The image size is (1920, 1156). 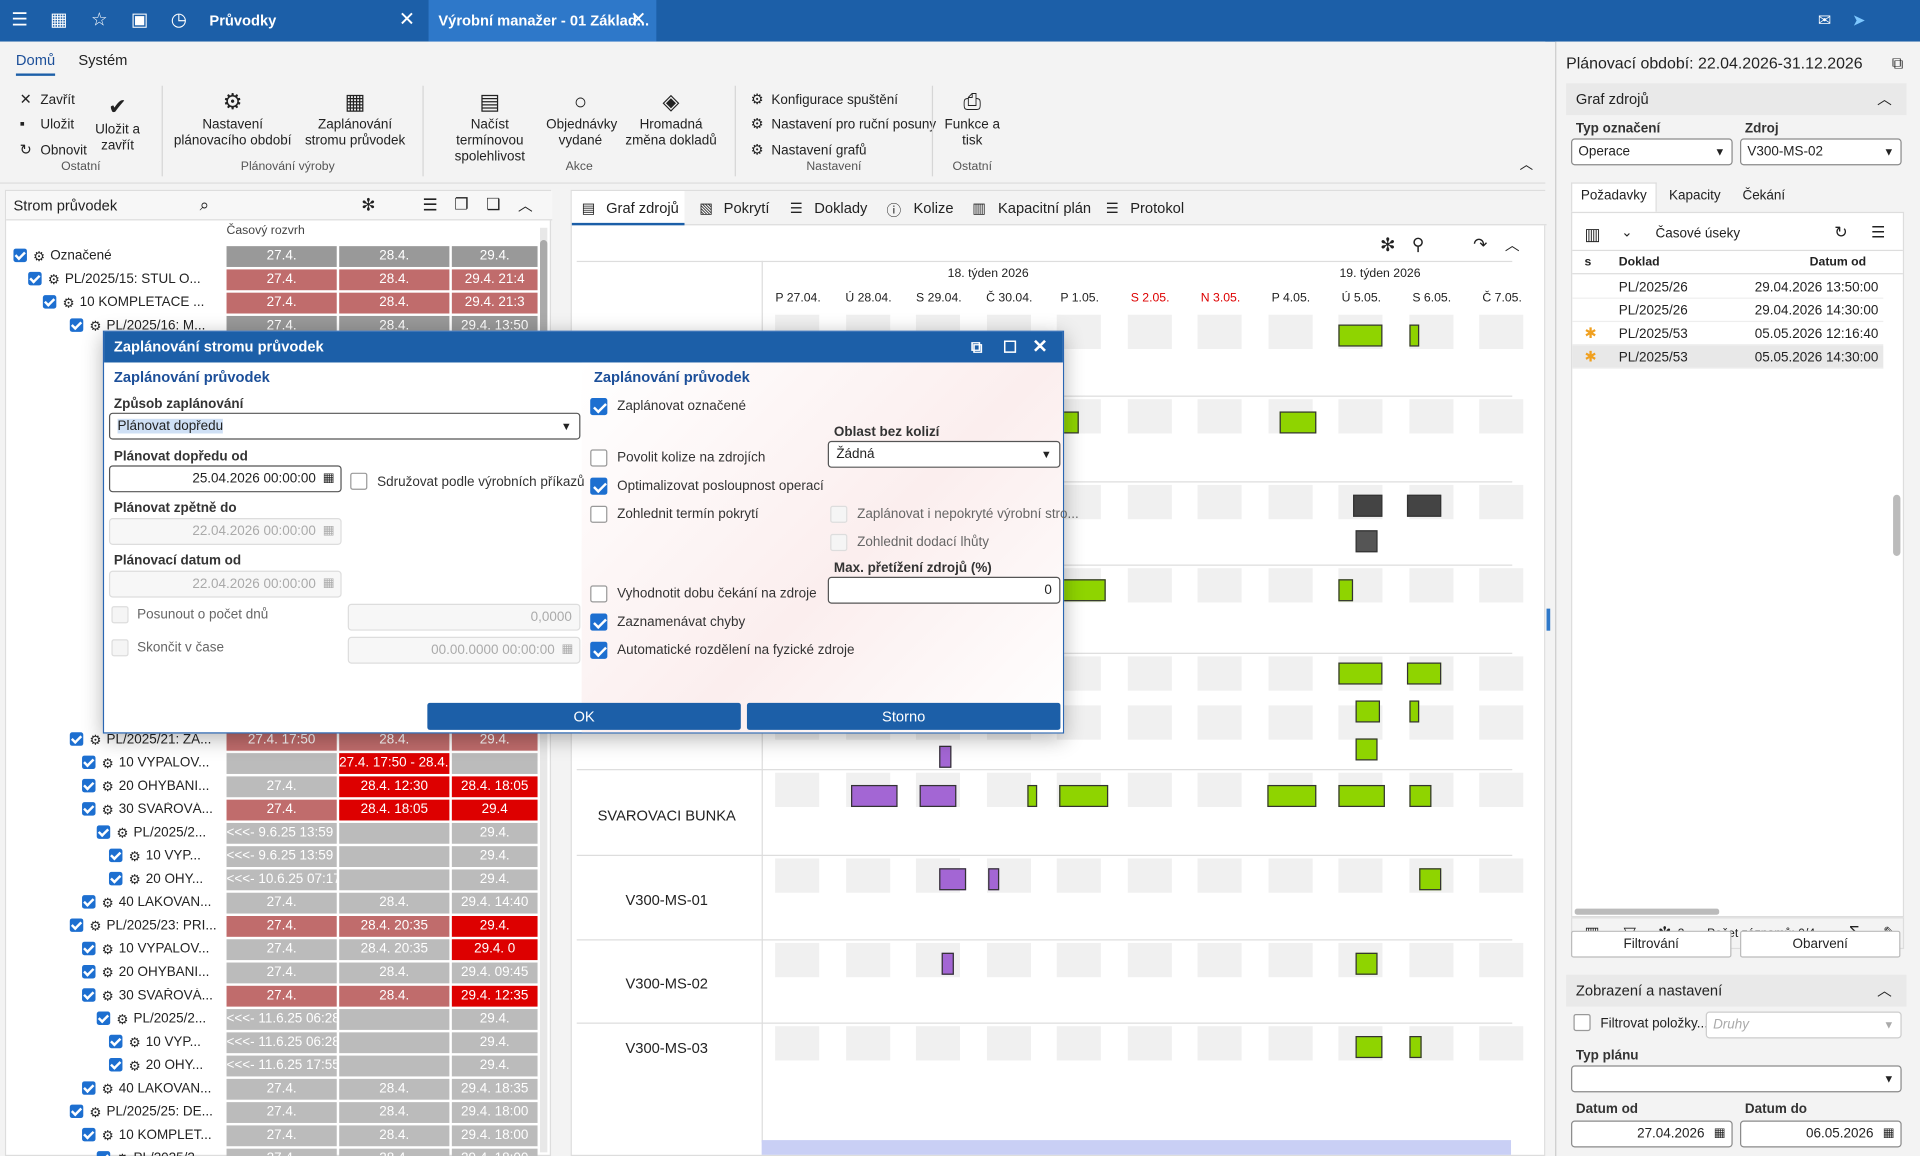 I want to click on tree-row: ⚙ PL/2025/2... 27.4.28.4.29.4. 18:00, so click(x=275, y=1151).